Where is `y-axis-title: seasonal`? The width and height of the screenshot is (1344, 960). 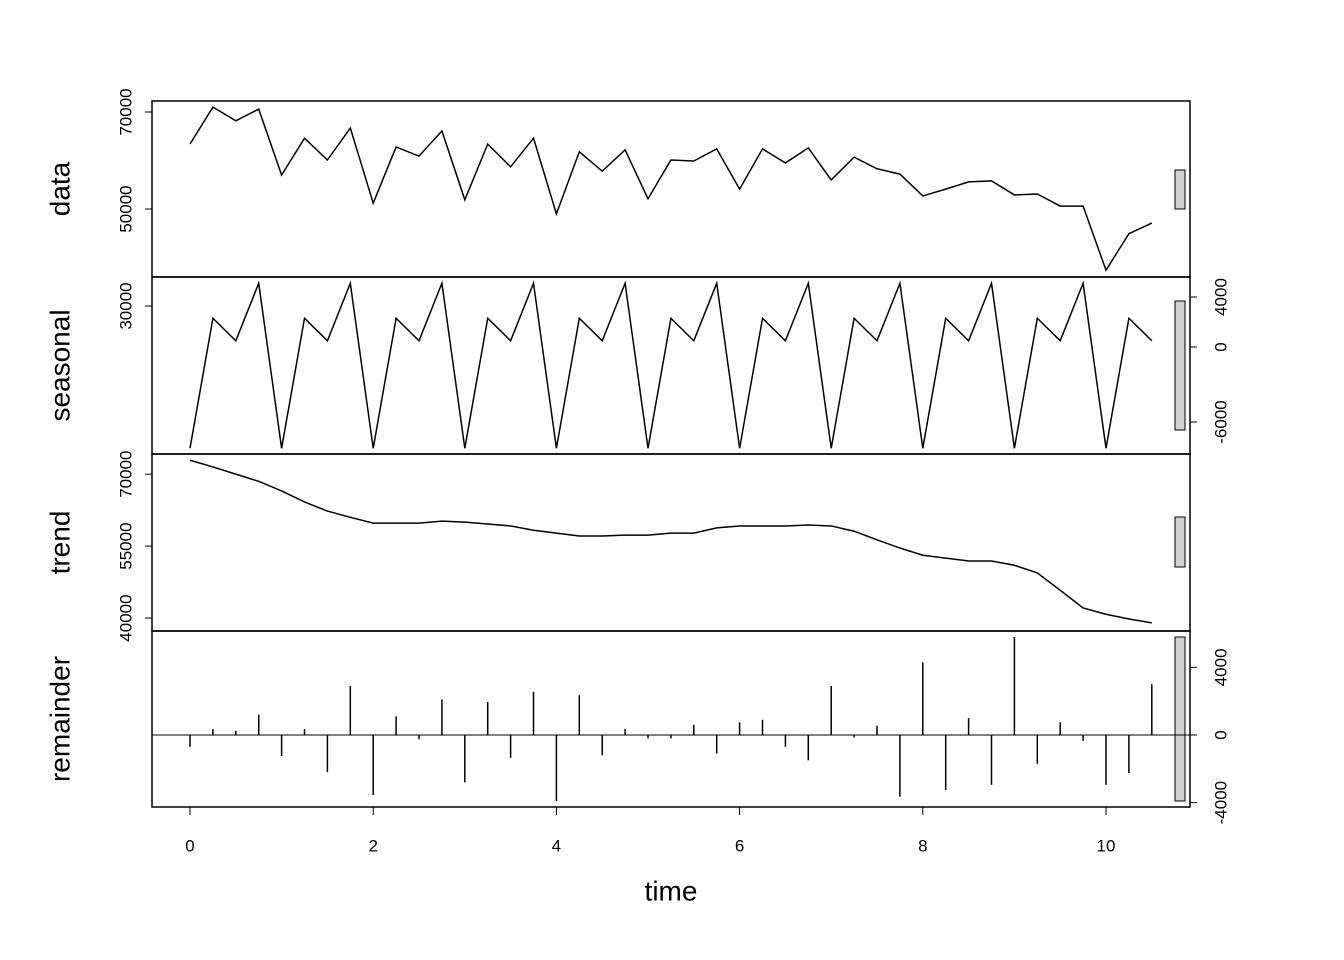 y-axis-title: seasonal is located at coordinates (59, 365).